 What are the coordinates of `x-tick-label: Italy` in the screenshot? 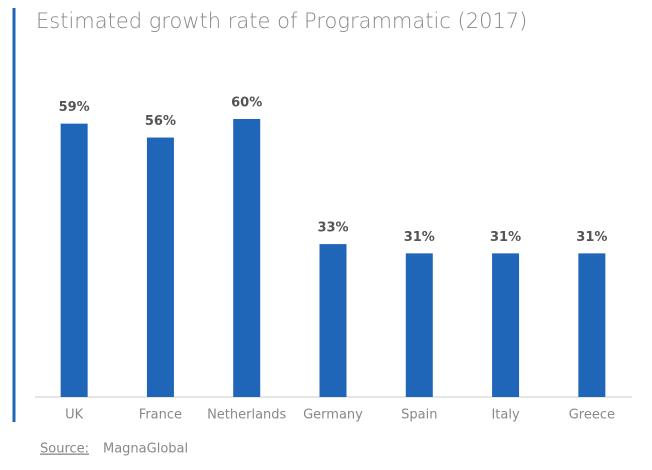 It's located at (505, 415).